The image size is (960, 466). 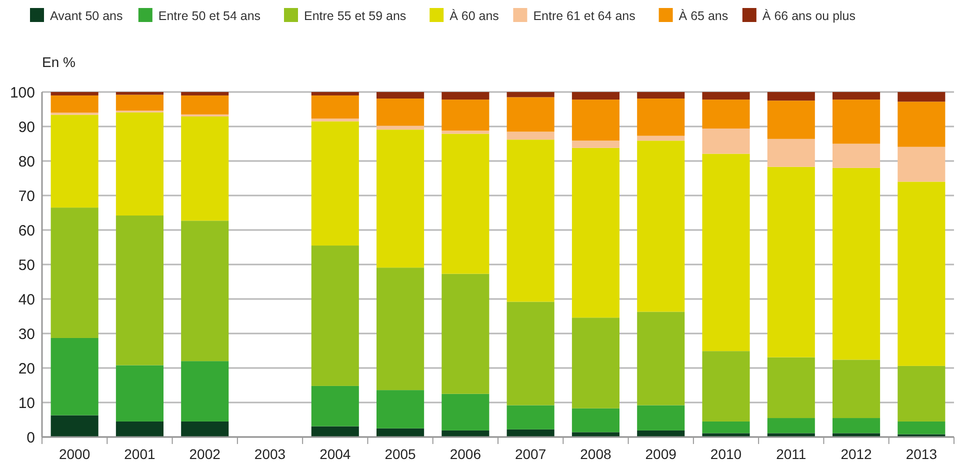 What do you see at coordinates (726, 454) in the screenshot?
I see `x-tick-label: 2010` at bounding box center [726, 454].